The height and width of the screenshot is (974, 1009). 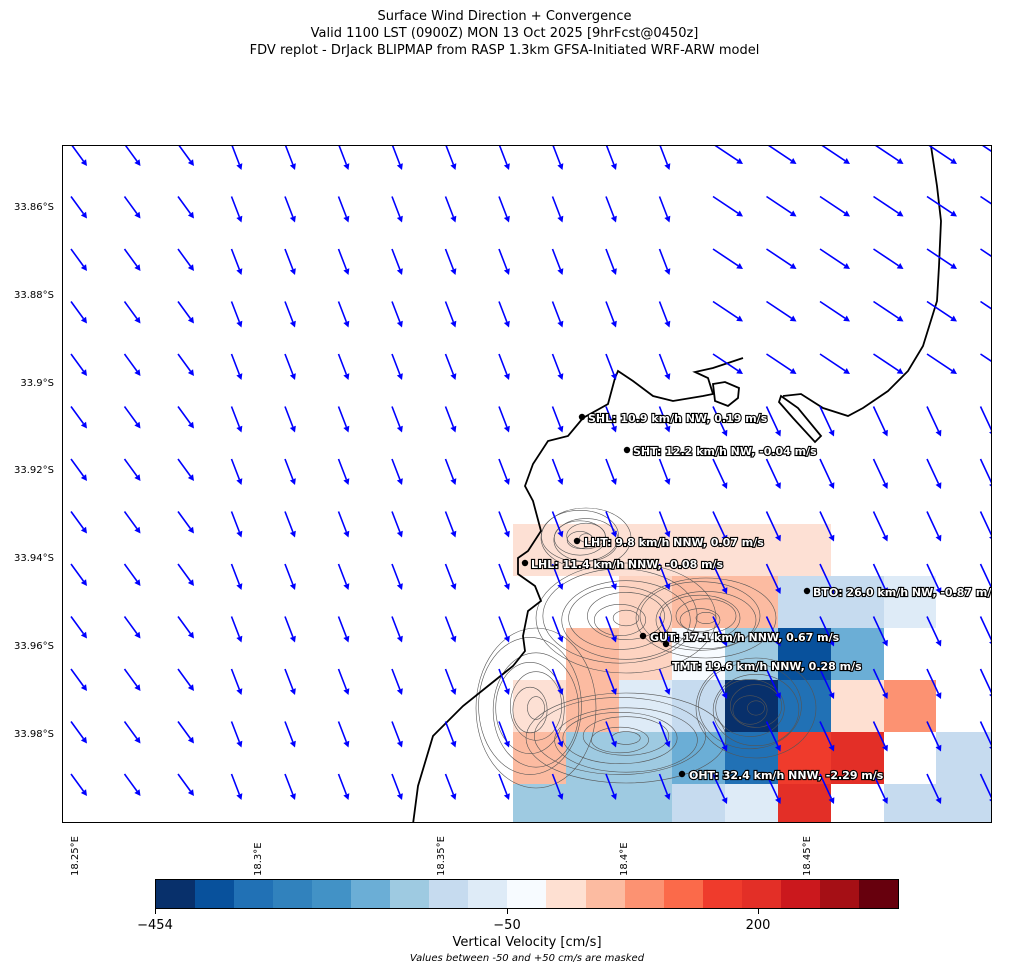 I want to click on colorbar-tick-mid: −50, so click(x=507, y=925).